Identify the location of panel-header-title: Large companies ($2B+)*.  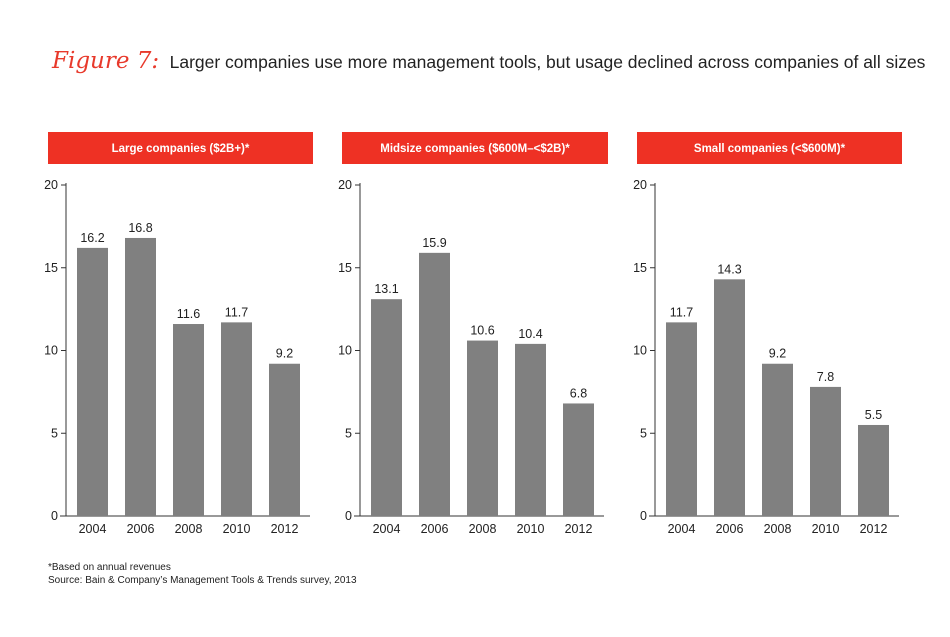
(181, 149).